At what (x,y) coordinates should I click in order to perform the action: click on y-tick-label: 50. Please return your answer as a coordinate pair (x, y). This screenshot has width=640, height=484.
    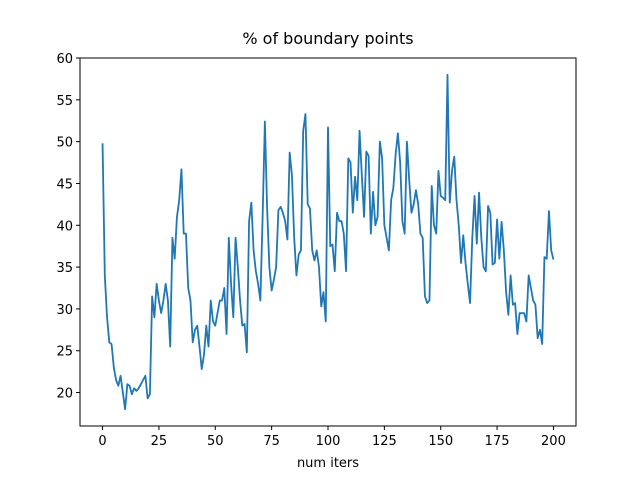
    Looking at the image, I should click on (64, 143).